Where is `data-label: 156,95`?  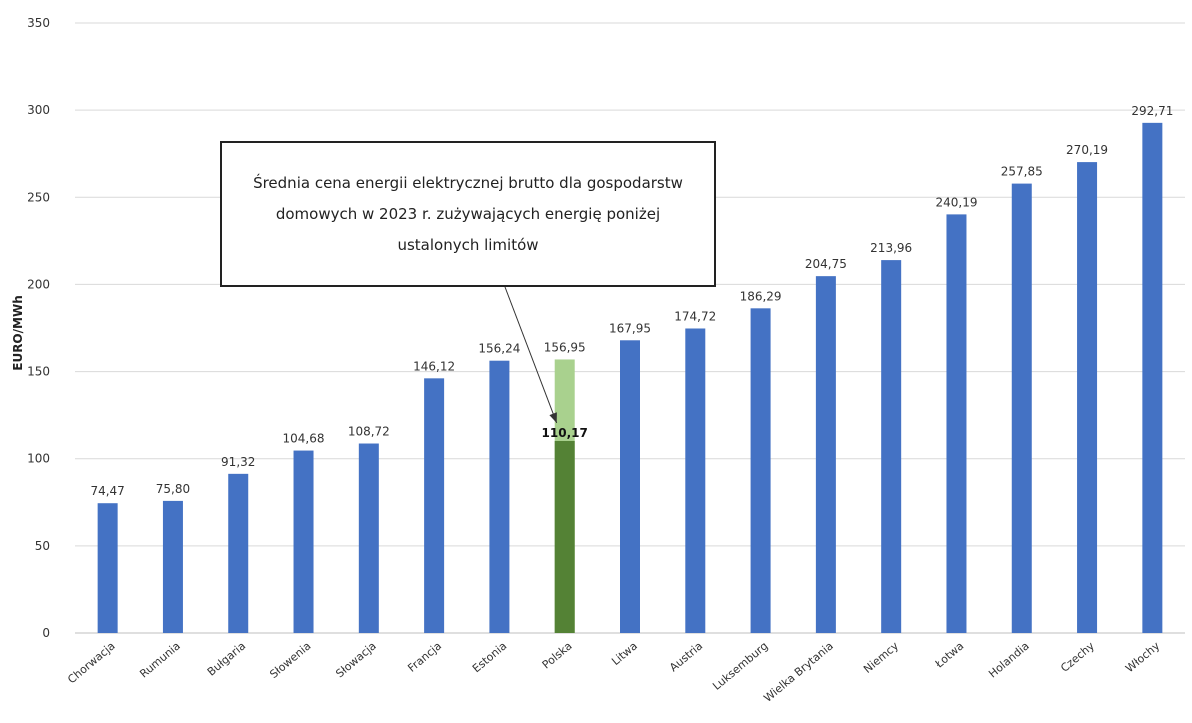 data-label: 156,95 is located at coordinates (565, 347).